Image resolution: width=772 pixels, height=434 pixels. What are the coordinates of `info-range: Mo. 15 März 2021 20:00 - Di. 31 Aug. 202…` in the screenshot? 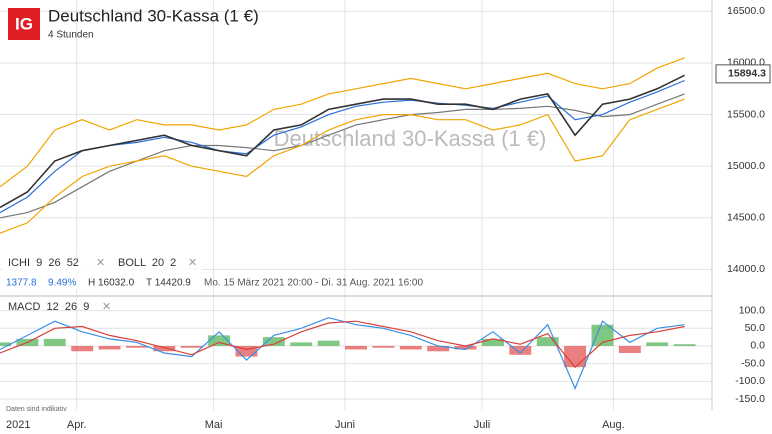 It's located at (313, 283).